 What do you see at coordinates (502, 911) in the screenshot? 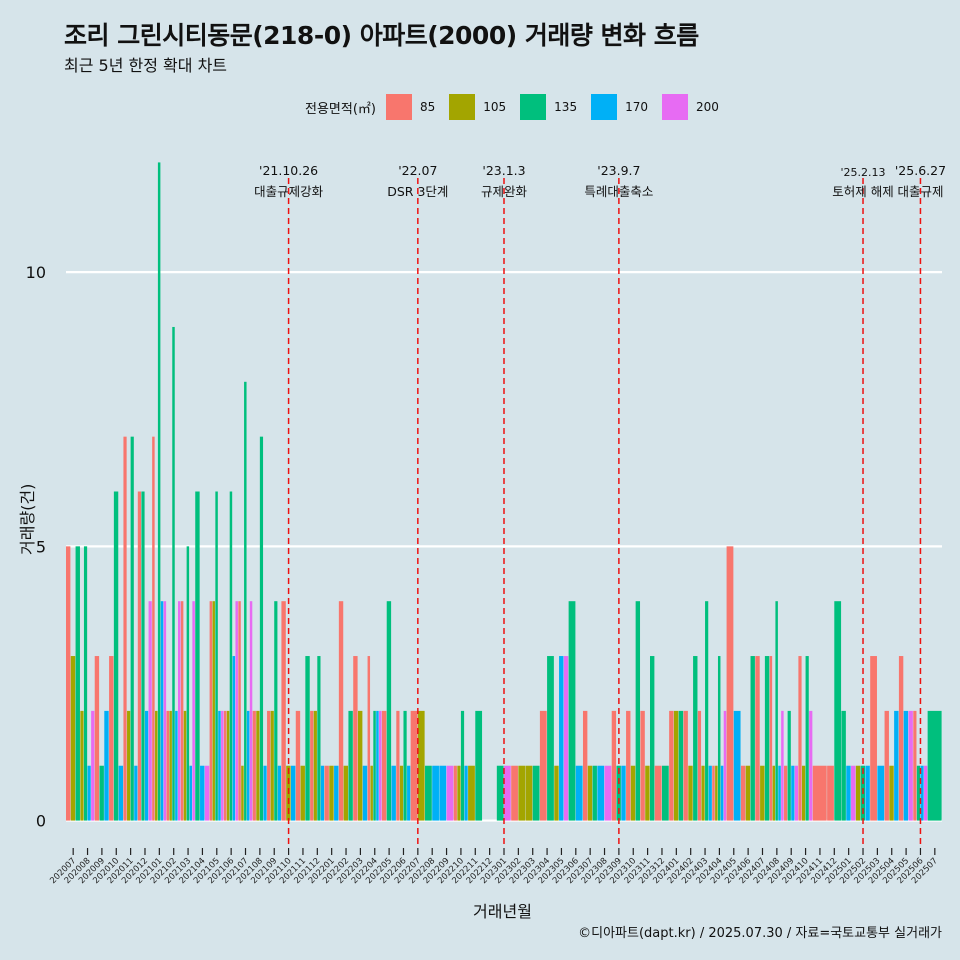
I see `x-axis-title: 거래년월` at bounding box center [502, 911].